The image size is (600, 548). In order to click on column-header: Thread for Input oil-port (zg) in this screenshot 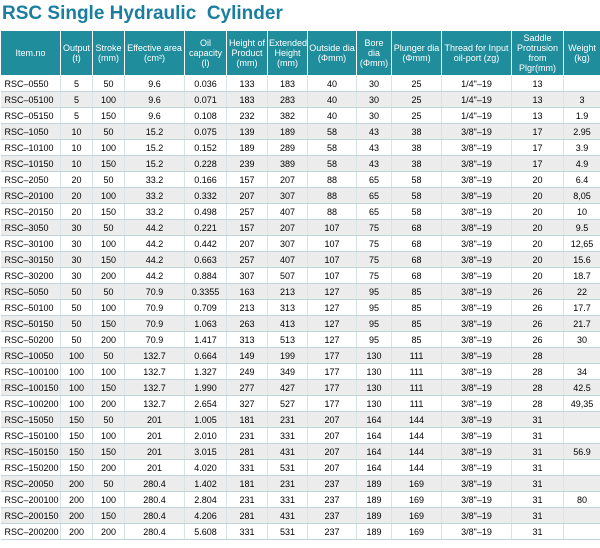, I will do `click(476, 53)`.